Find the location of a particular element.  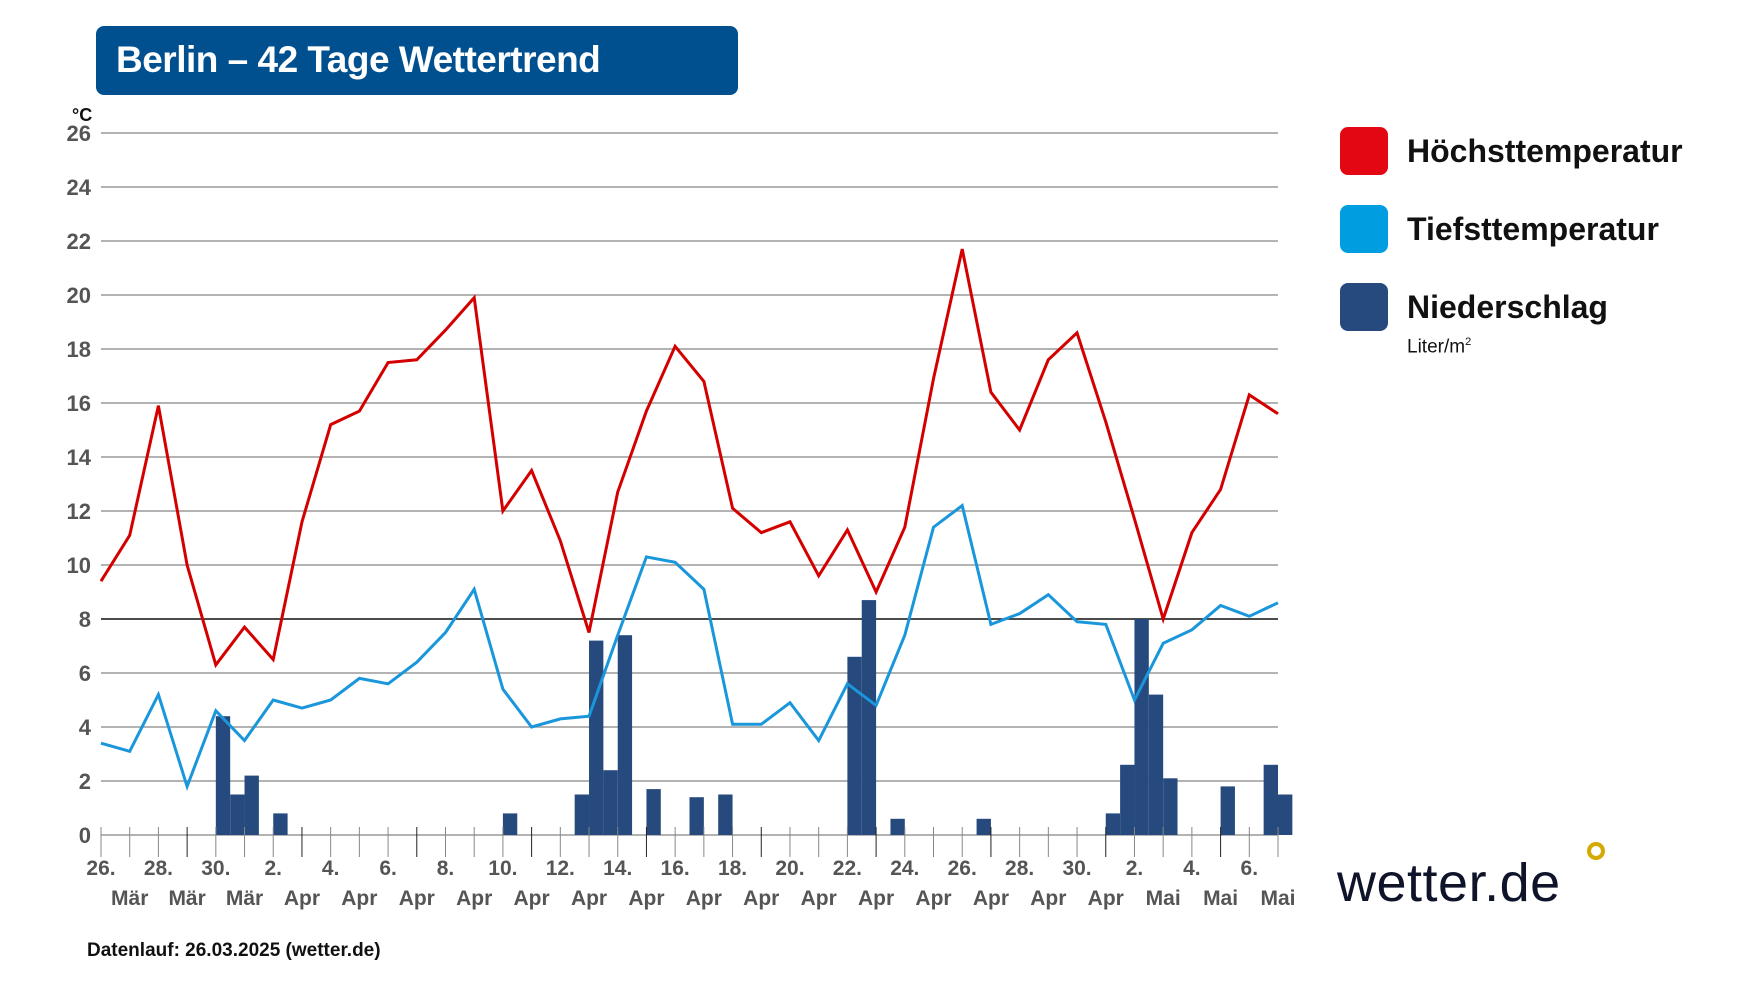

y-tick-label: 10 is located at coordinates (79, 565).